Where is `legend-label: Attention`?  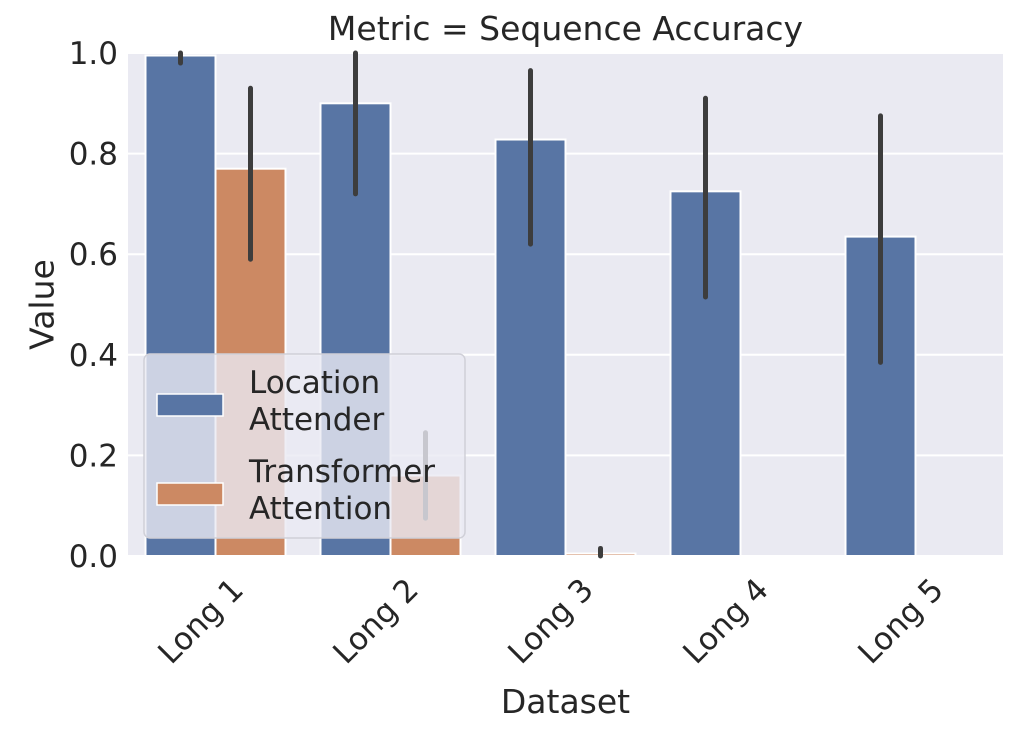
legend-label: Attention is located at coordinates (320, 509).